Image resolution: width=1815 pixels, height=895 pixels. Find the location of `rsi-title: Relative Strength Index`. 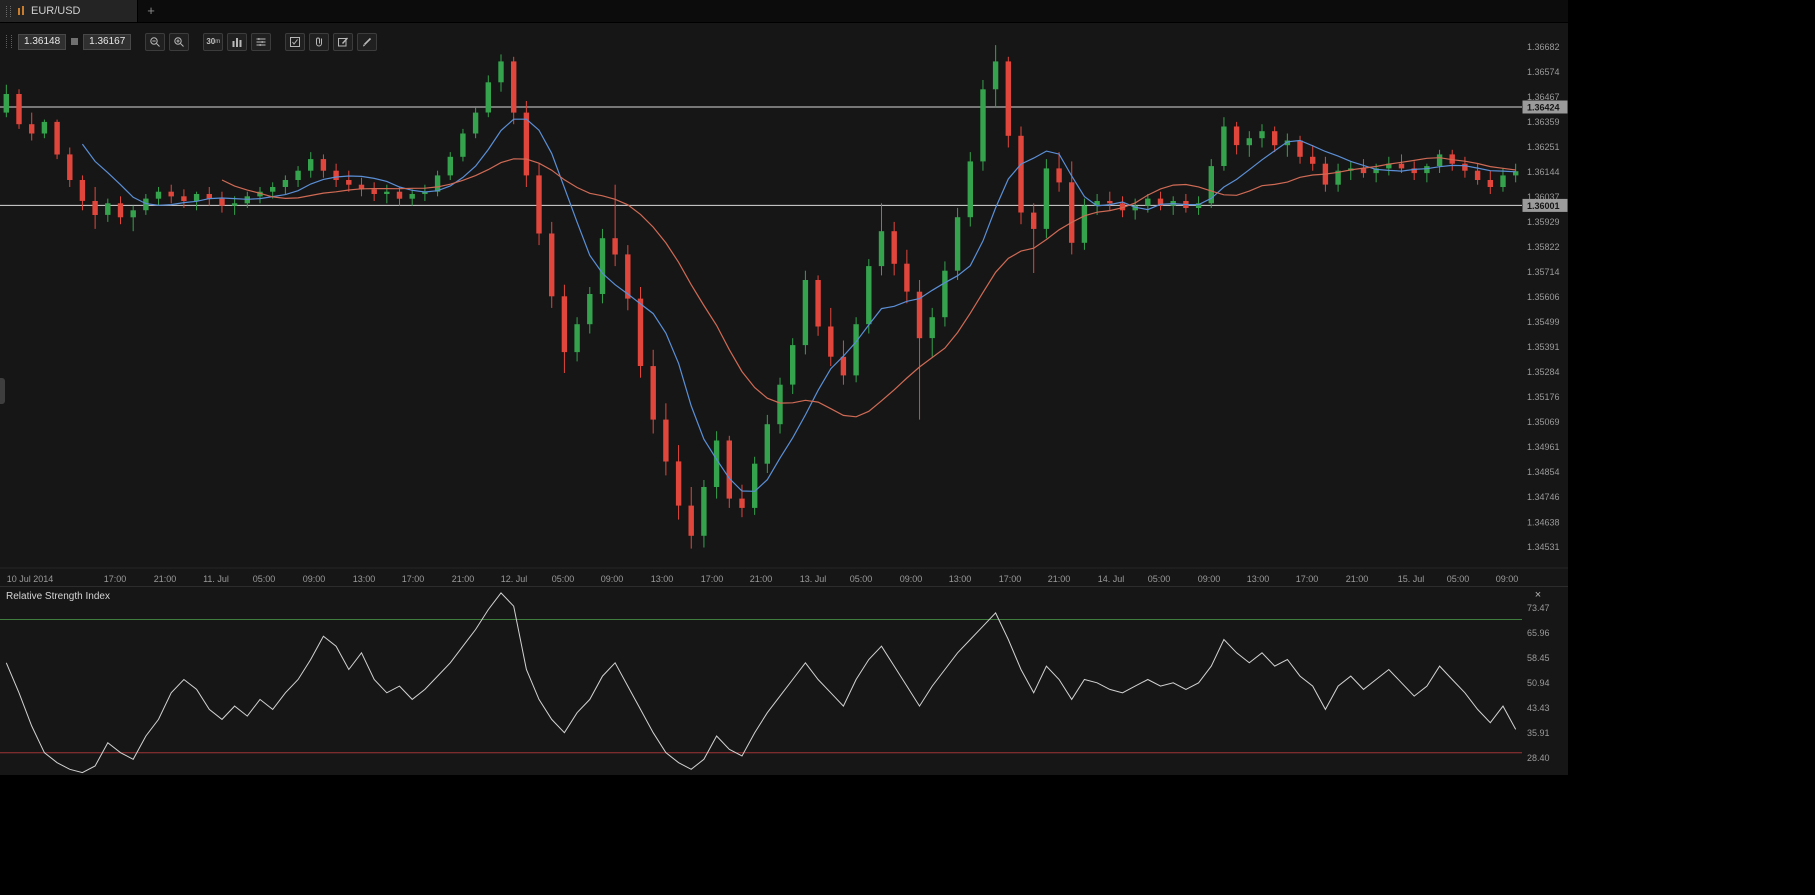

rsi-title: Relative Strength Index is located at coordinates (58, 596).